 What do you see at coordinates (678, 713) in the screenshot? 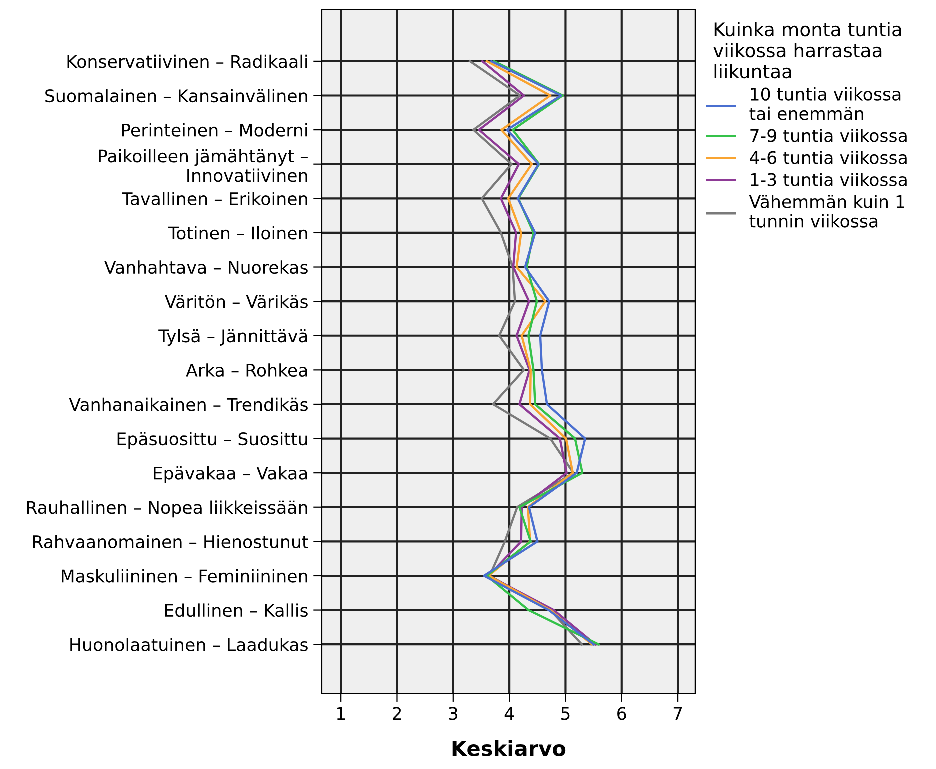
I see `x-tick-label: 7` at bounding box center [678, 713].